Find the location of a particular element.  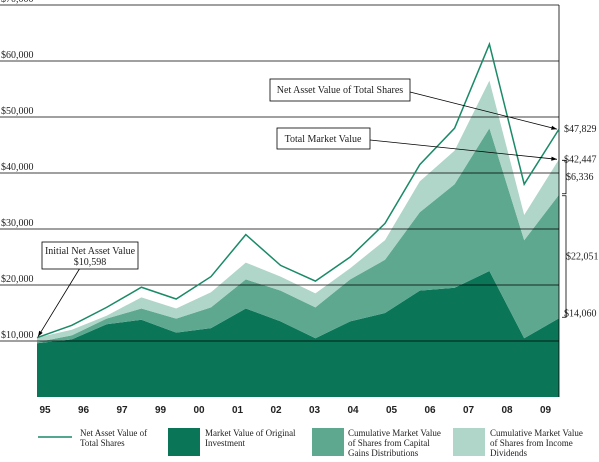

y-tick-label: $50,000 is located at coordinates (17, 111).